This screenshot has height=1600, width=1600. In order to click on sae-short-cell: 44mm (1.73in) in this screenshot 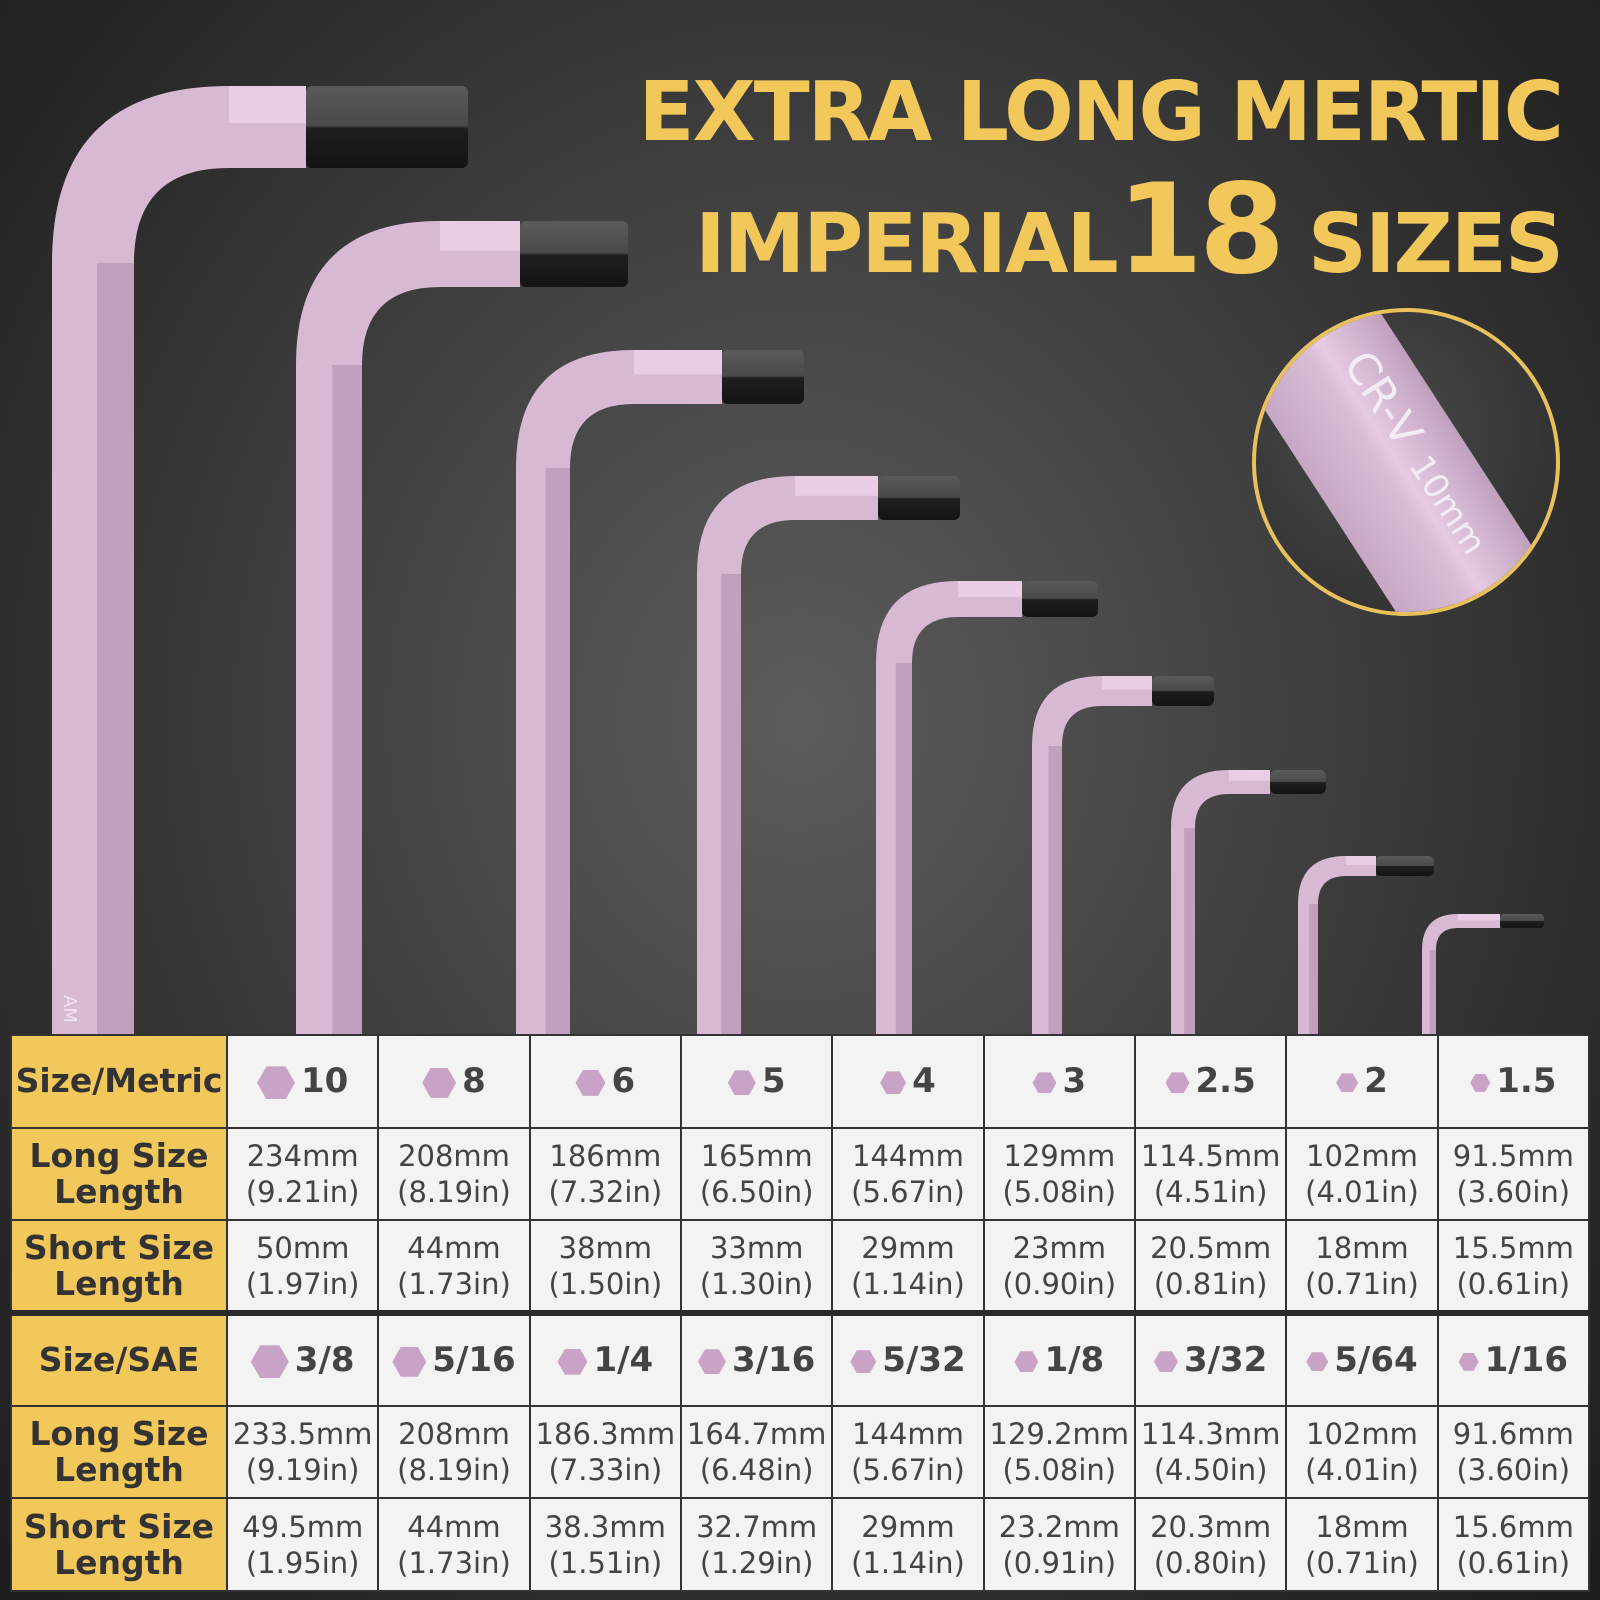, I will do `click(454, 1544)`.